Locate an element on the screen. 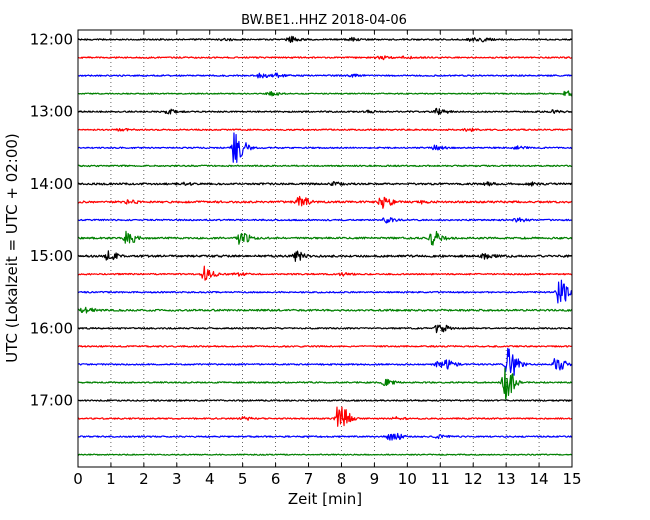  x-tick-label: 3 is located at coordinates (177, 479).